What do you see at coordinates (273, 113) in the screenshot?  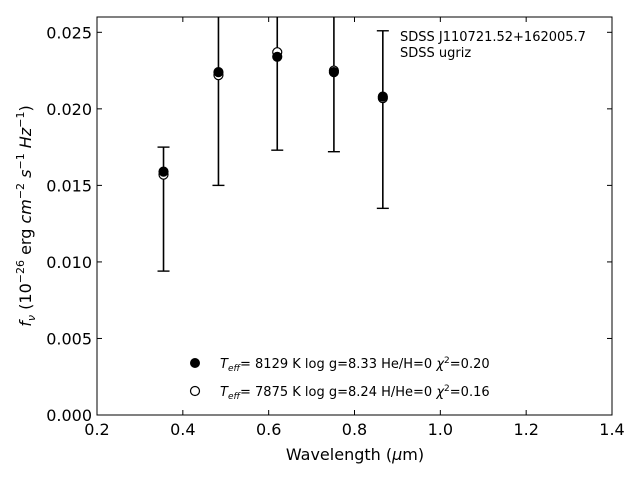 I see `markers-group` at bounding box center [273, 113].